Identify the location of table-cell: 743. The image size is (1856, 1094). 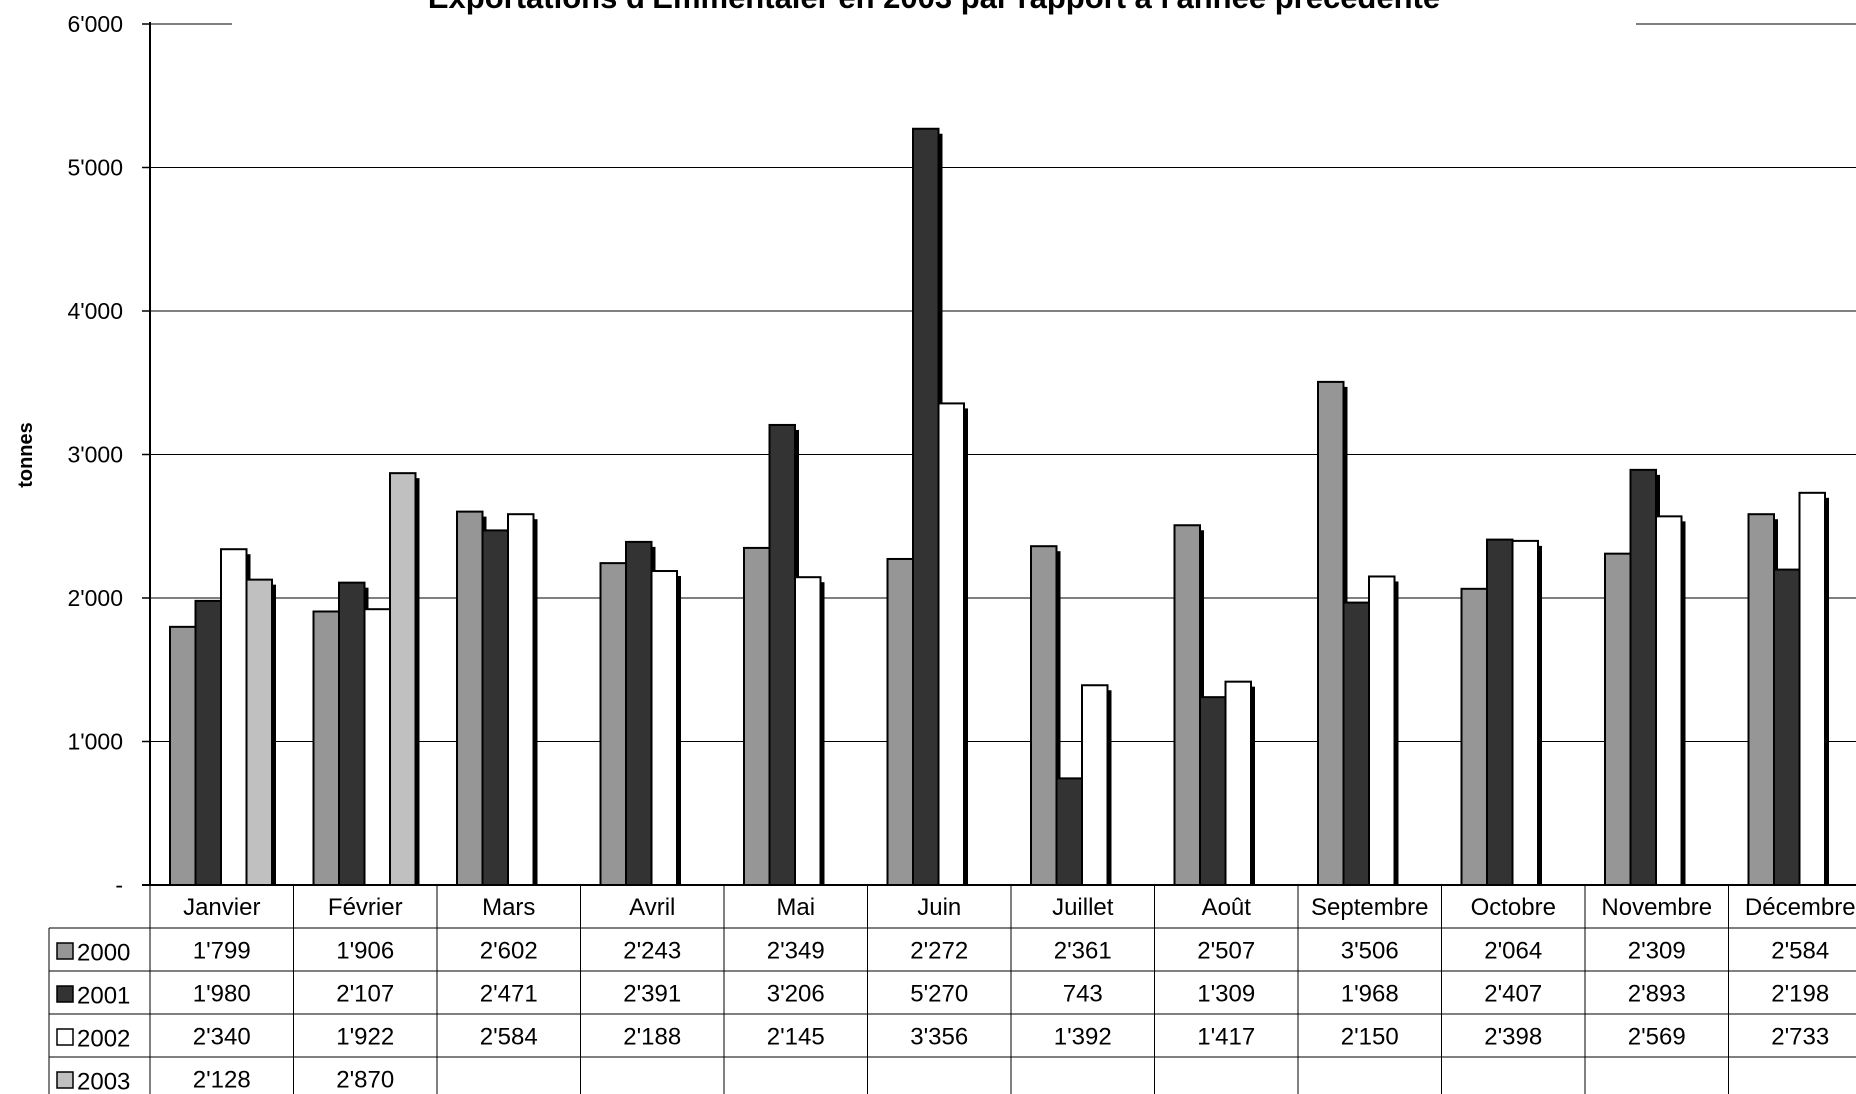
(1083, 994).